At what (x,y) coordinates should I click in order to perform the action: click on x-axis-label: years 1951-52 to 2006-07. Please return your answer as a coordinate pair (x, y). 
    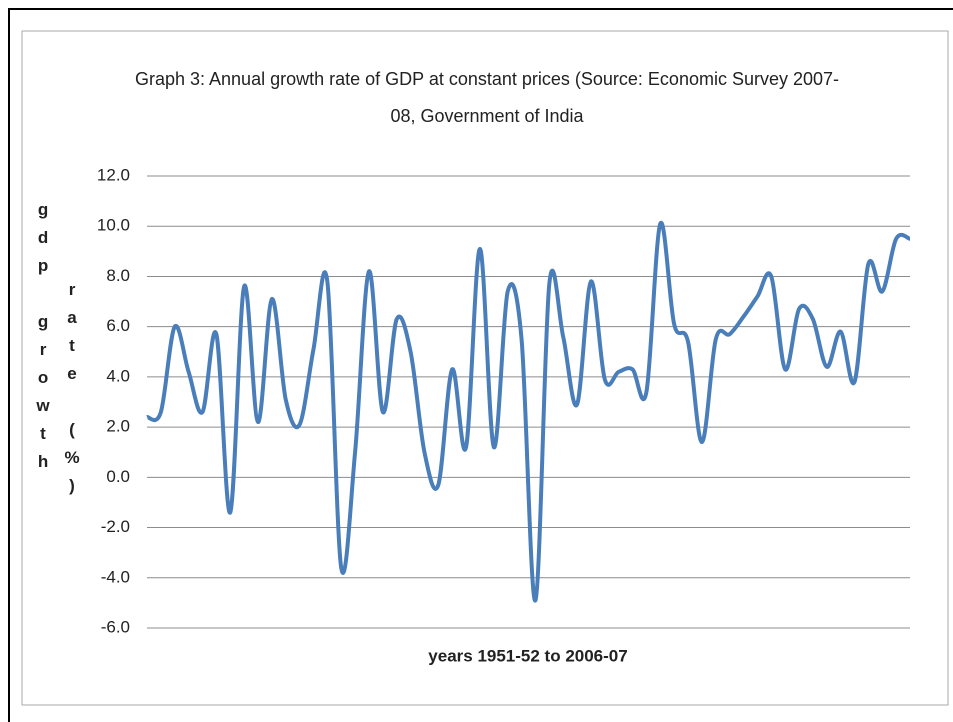
    Looking at the image, I should click on (527, 655).